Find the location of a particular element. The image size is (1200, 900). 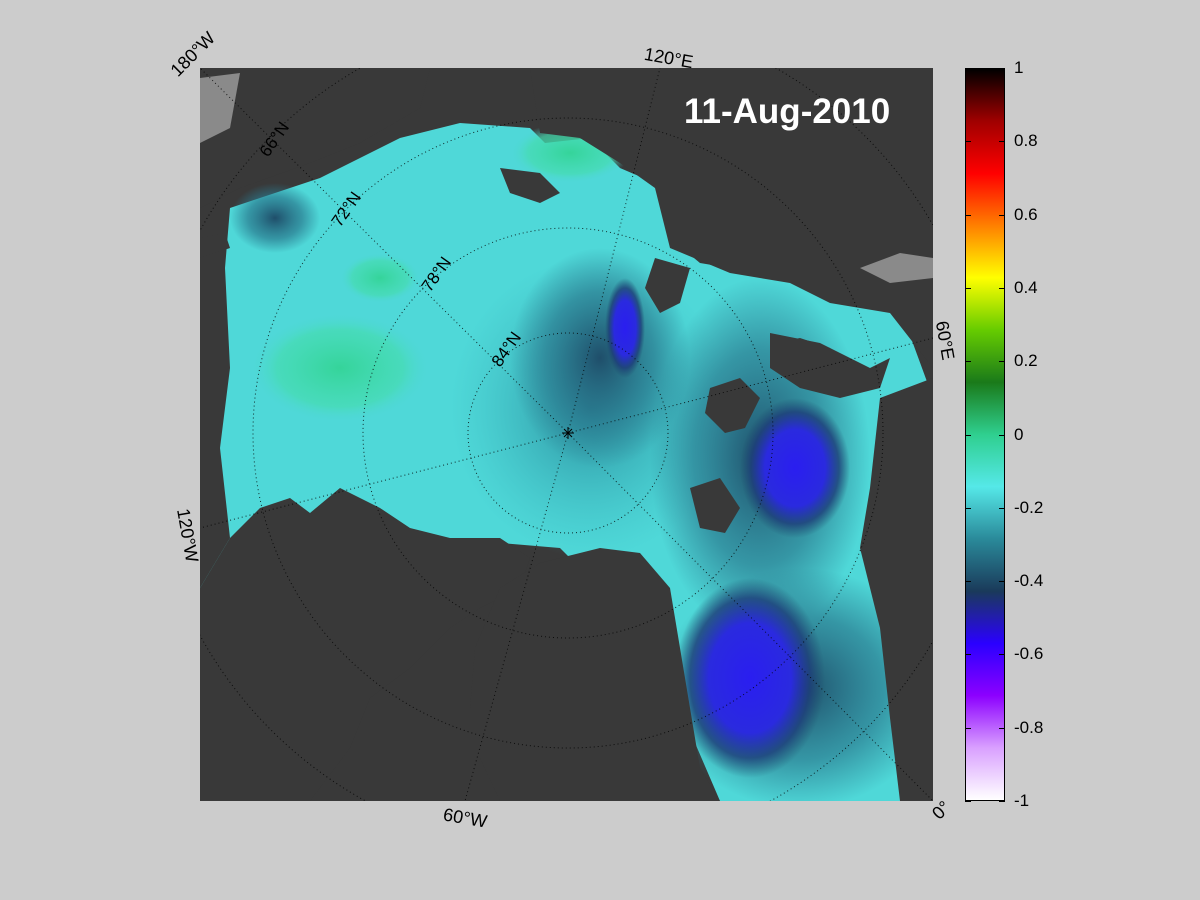

greenland-land is located at coordinates (595, 674).